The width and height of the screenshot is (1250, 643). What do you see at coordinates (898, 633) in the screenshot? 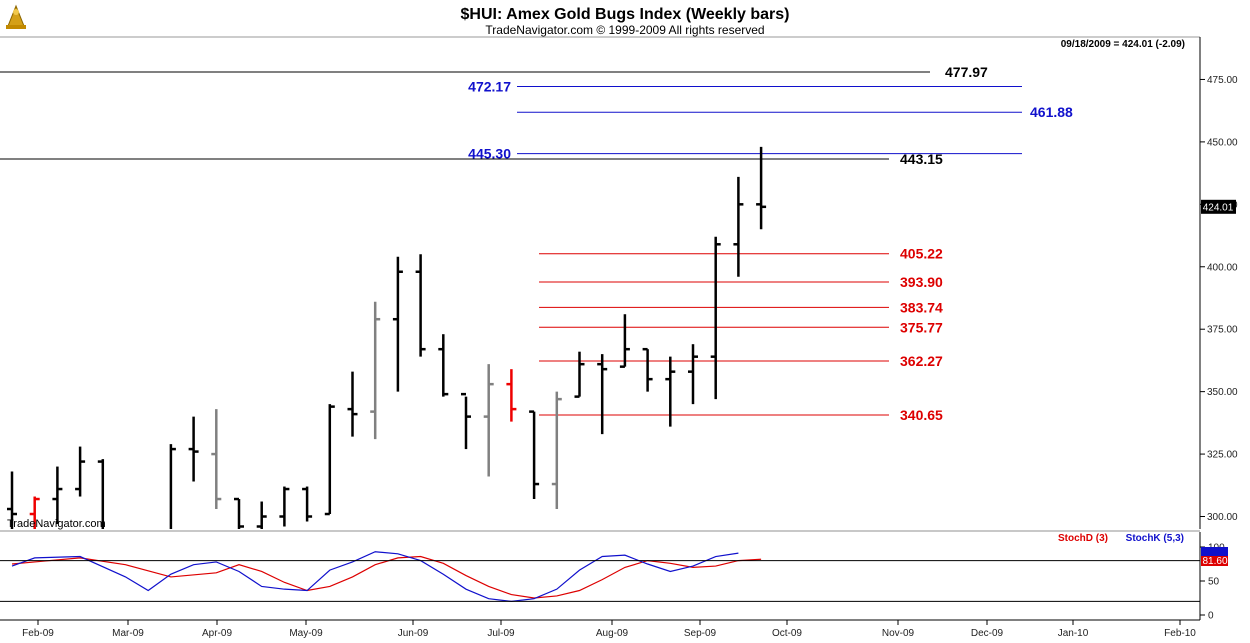
I see `date-tick-label: Nov-09` at bounding box center [898, 633].